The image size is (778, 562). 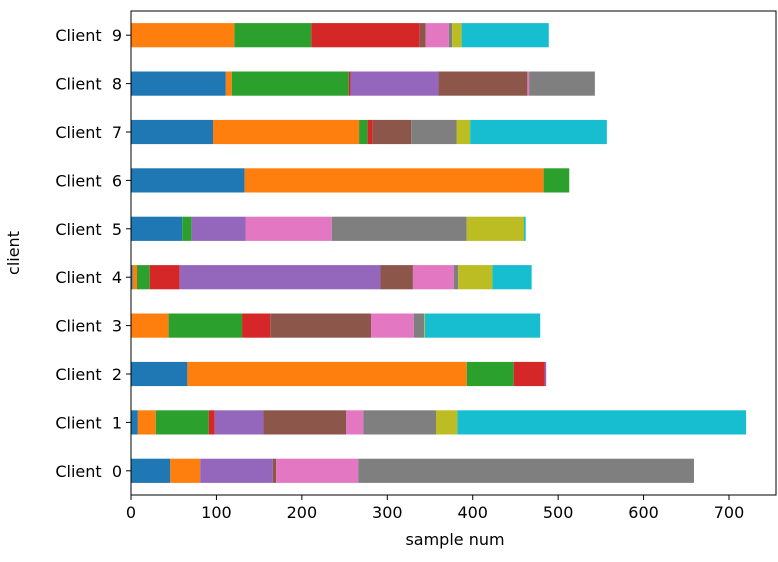 I want to click on y-tick-label: Client 2, so click(x=88, y=374).